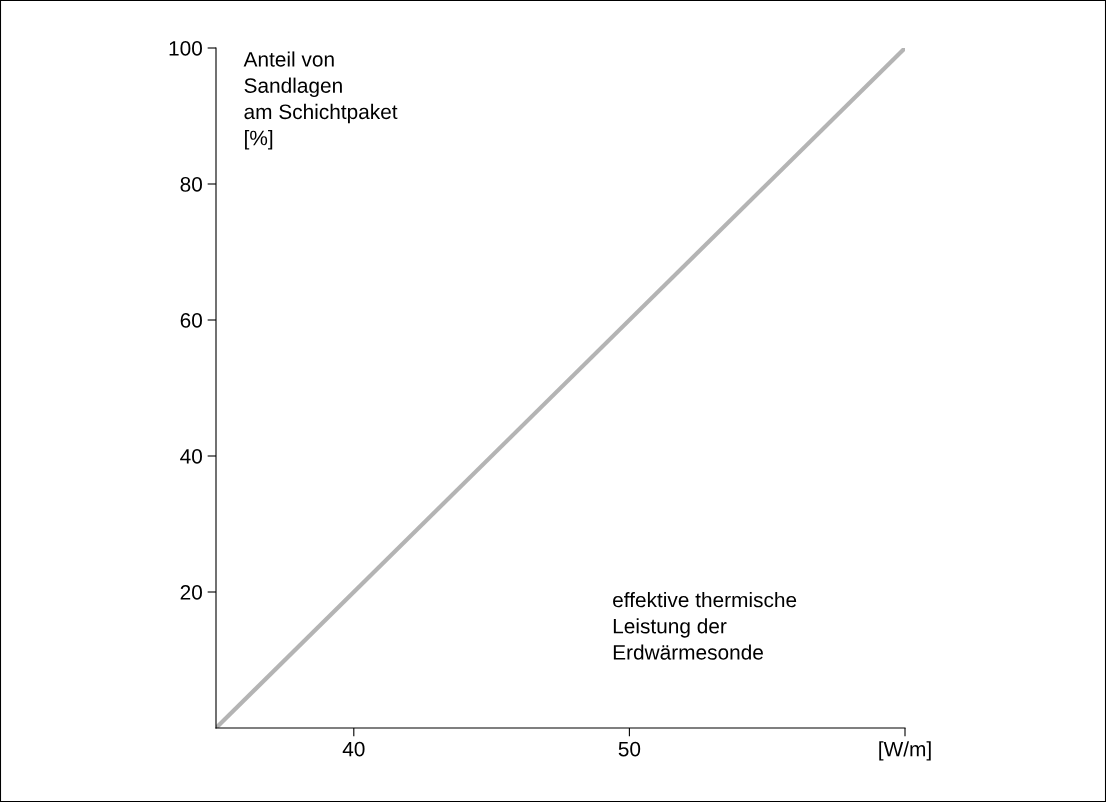 This screenshot has height=802, width=1106. I want to click on y-tick-label: 40, so click(191, 456).